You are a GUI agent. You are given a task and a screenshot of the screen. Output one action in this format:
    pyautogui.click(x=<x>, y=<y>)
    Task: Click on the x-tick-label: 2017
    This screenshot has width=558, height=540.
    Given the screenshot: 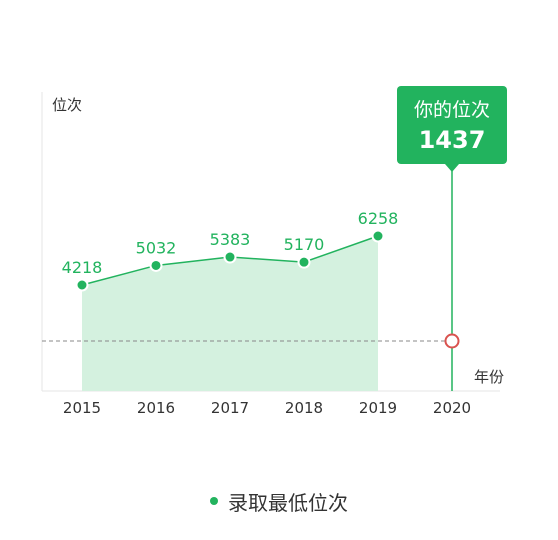 What is the action you would take?
    pyautogui.click(x=230, y=408)
    